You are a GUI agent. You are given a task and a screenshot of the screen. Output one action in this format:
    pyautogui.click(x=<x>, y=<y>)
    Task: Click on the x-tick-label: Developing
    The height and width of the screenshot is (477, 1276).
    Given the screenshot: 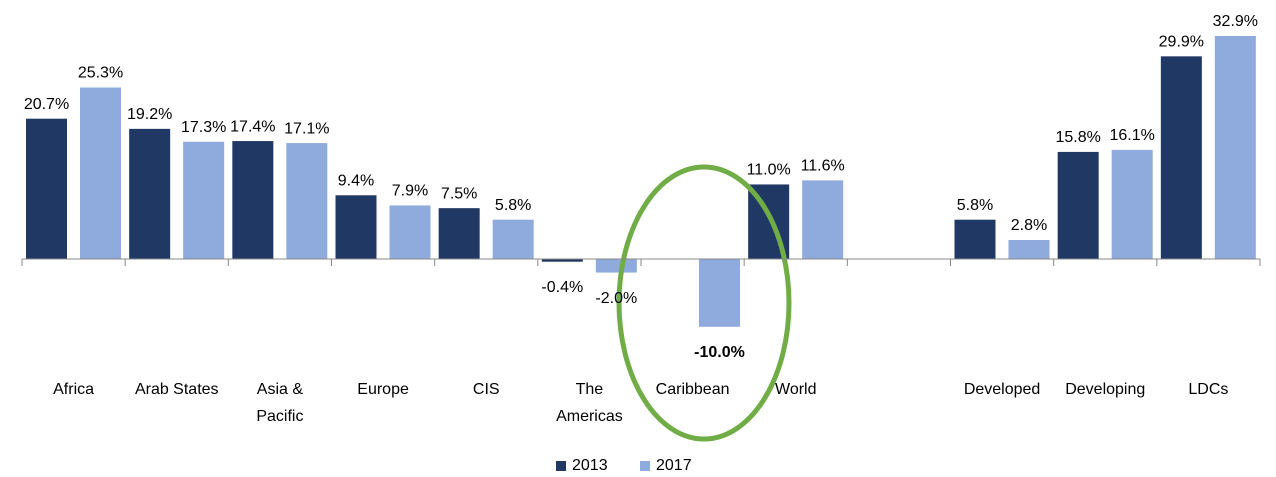 What is the action you would take?
    pyautogui.click(x=1105, y=389)
    